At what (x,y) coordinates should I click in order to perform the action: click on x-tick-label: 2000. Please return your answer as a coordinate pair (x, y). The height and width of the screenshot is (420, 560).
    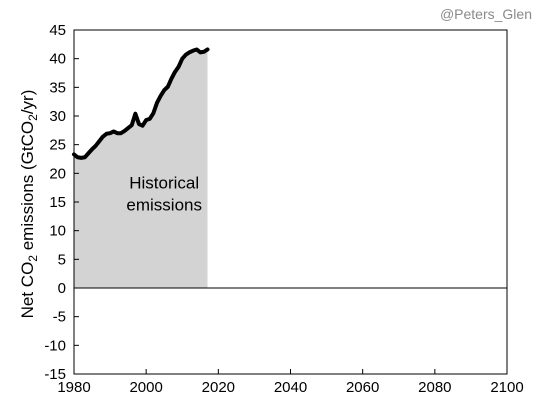
    Looking at the image, I should click on (145, 387).